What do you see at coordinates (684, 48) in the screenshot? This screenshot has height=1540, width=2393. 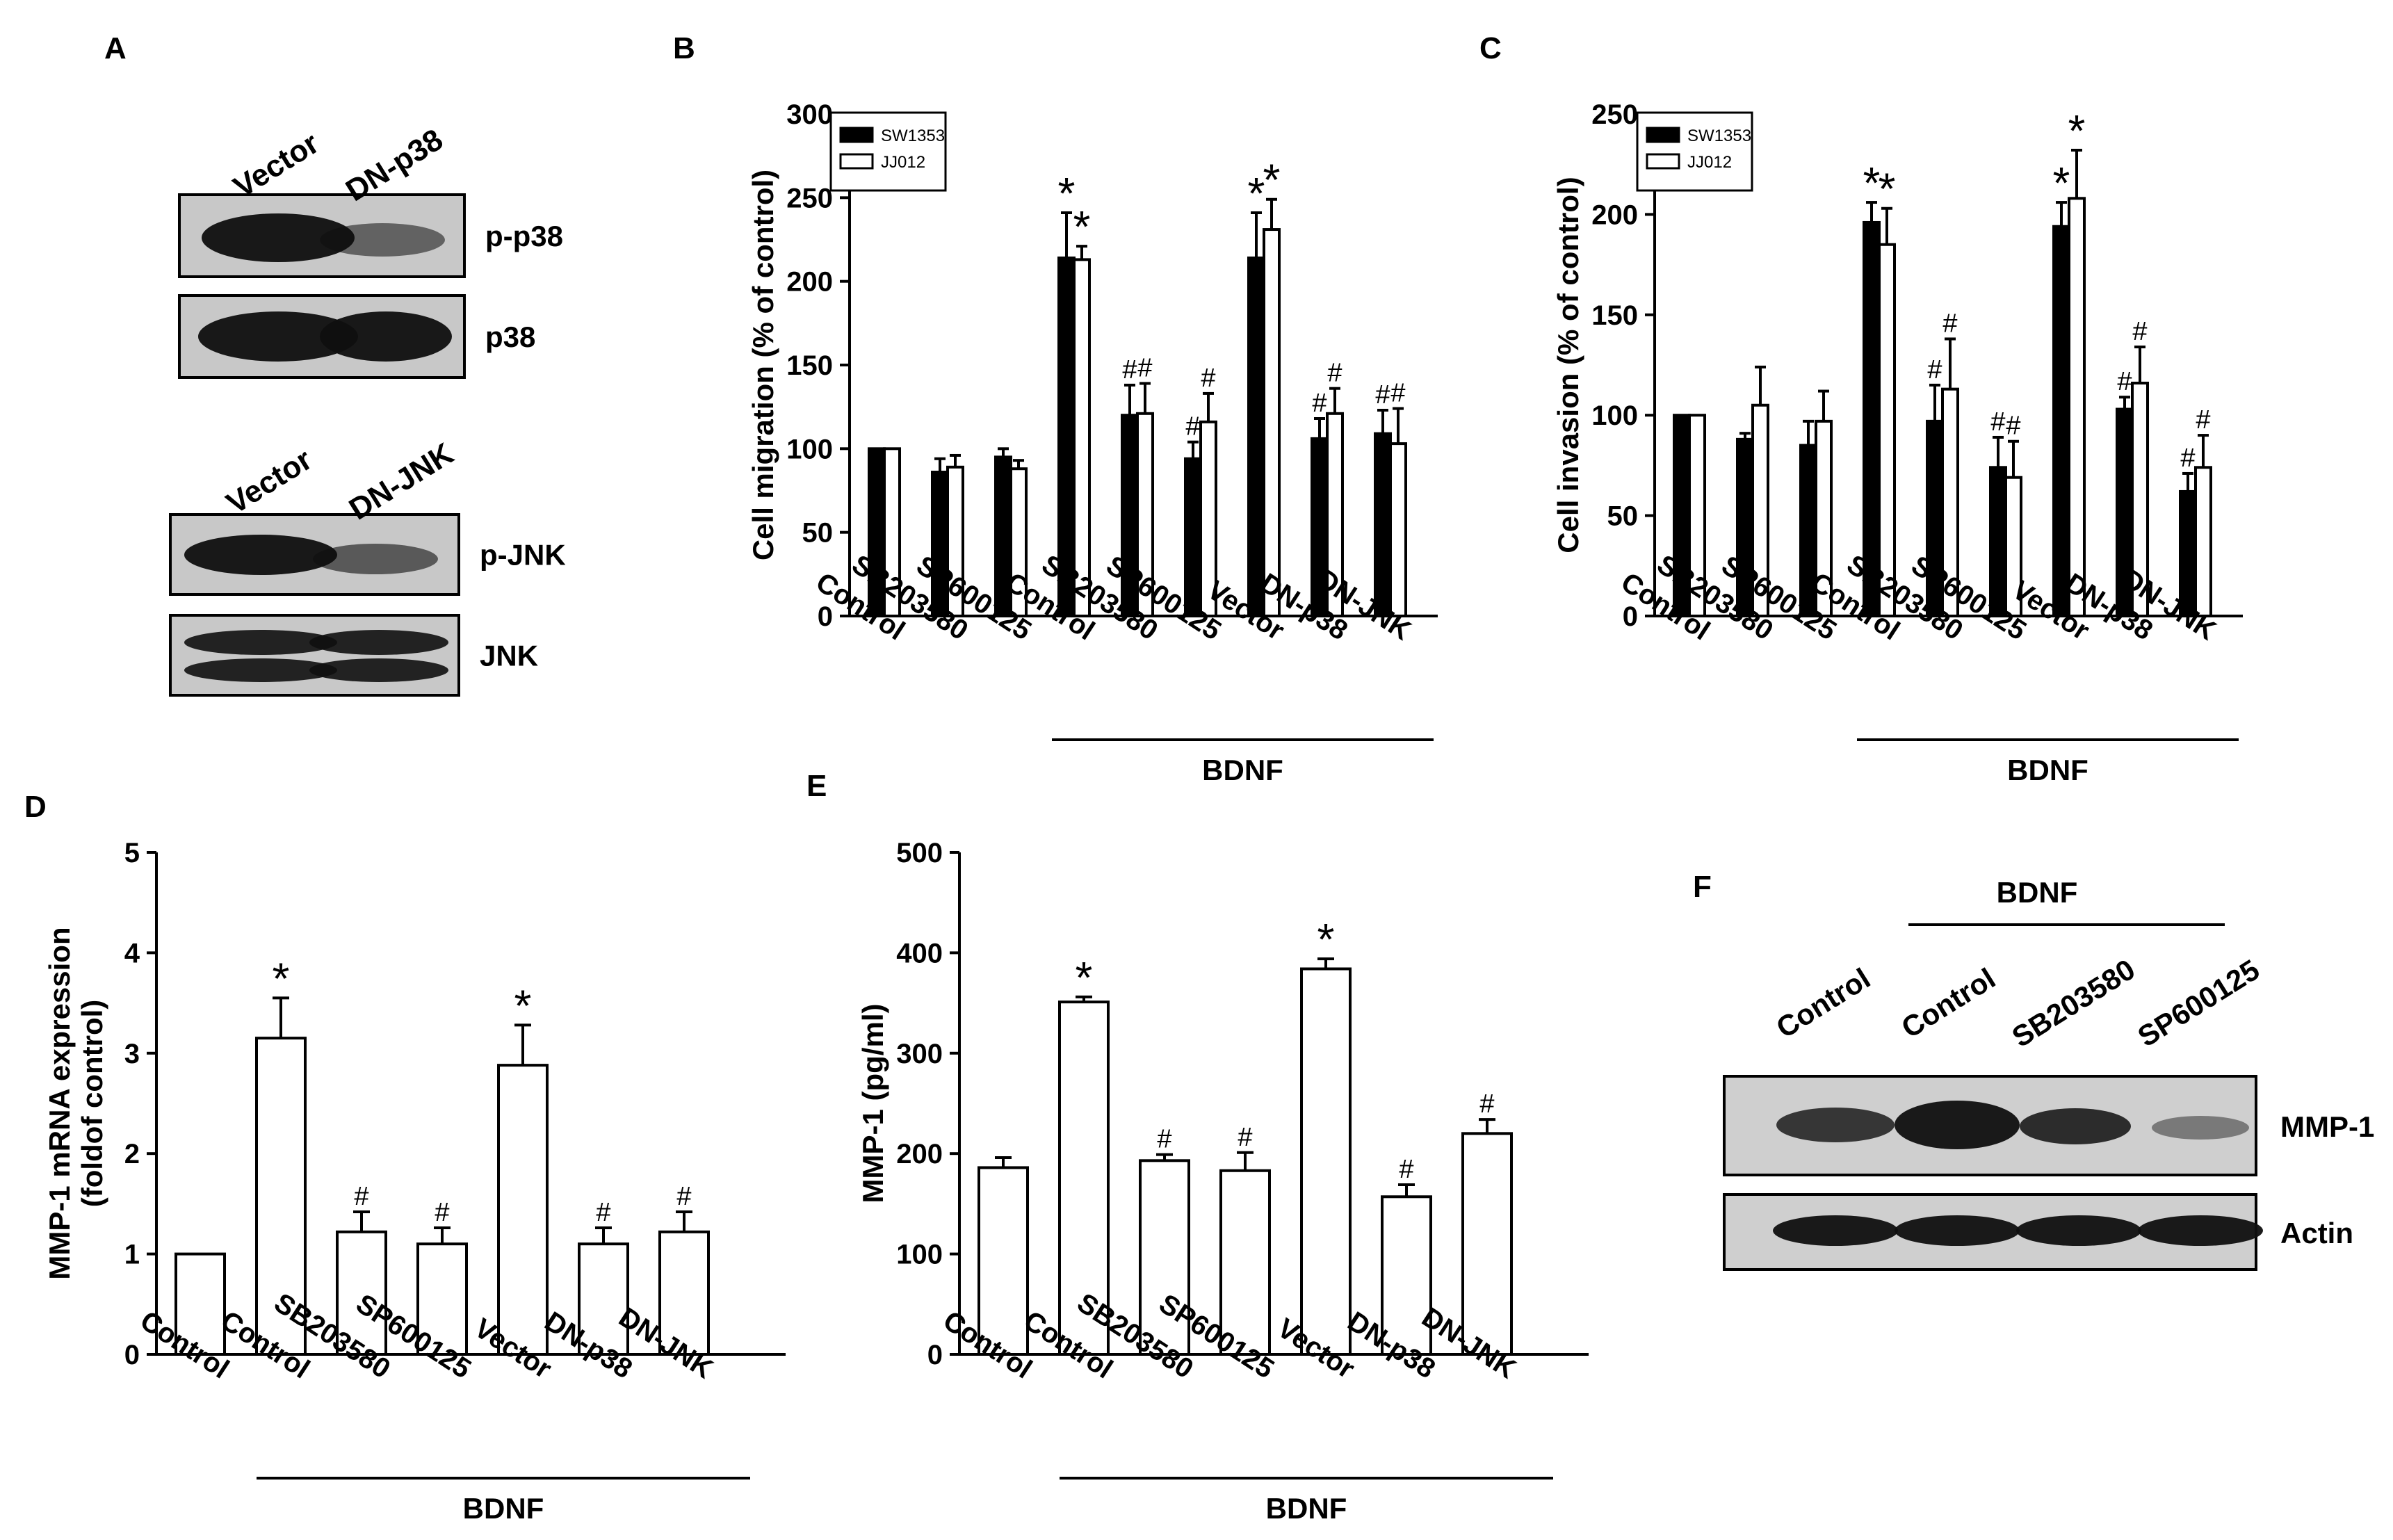 I see `panel-letter-b: B` at bounding box center [684, 48].